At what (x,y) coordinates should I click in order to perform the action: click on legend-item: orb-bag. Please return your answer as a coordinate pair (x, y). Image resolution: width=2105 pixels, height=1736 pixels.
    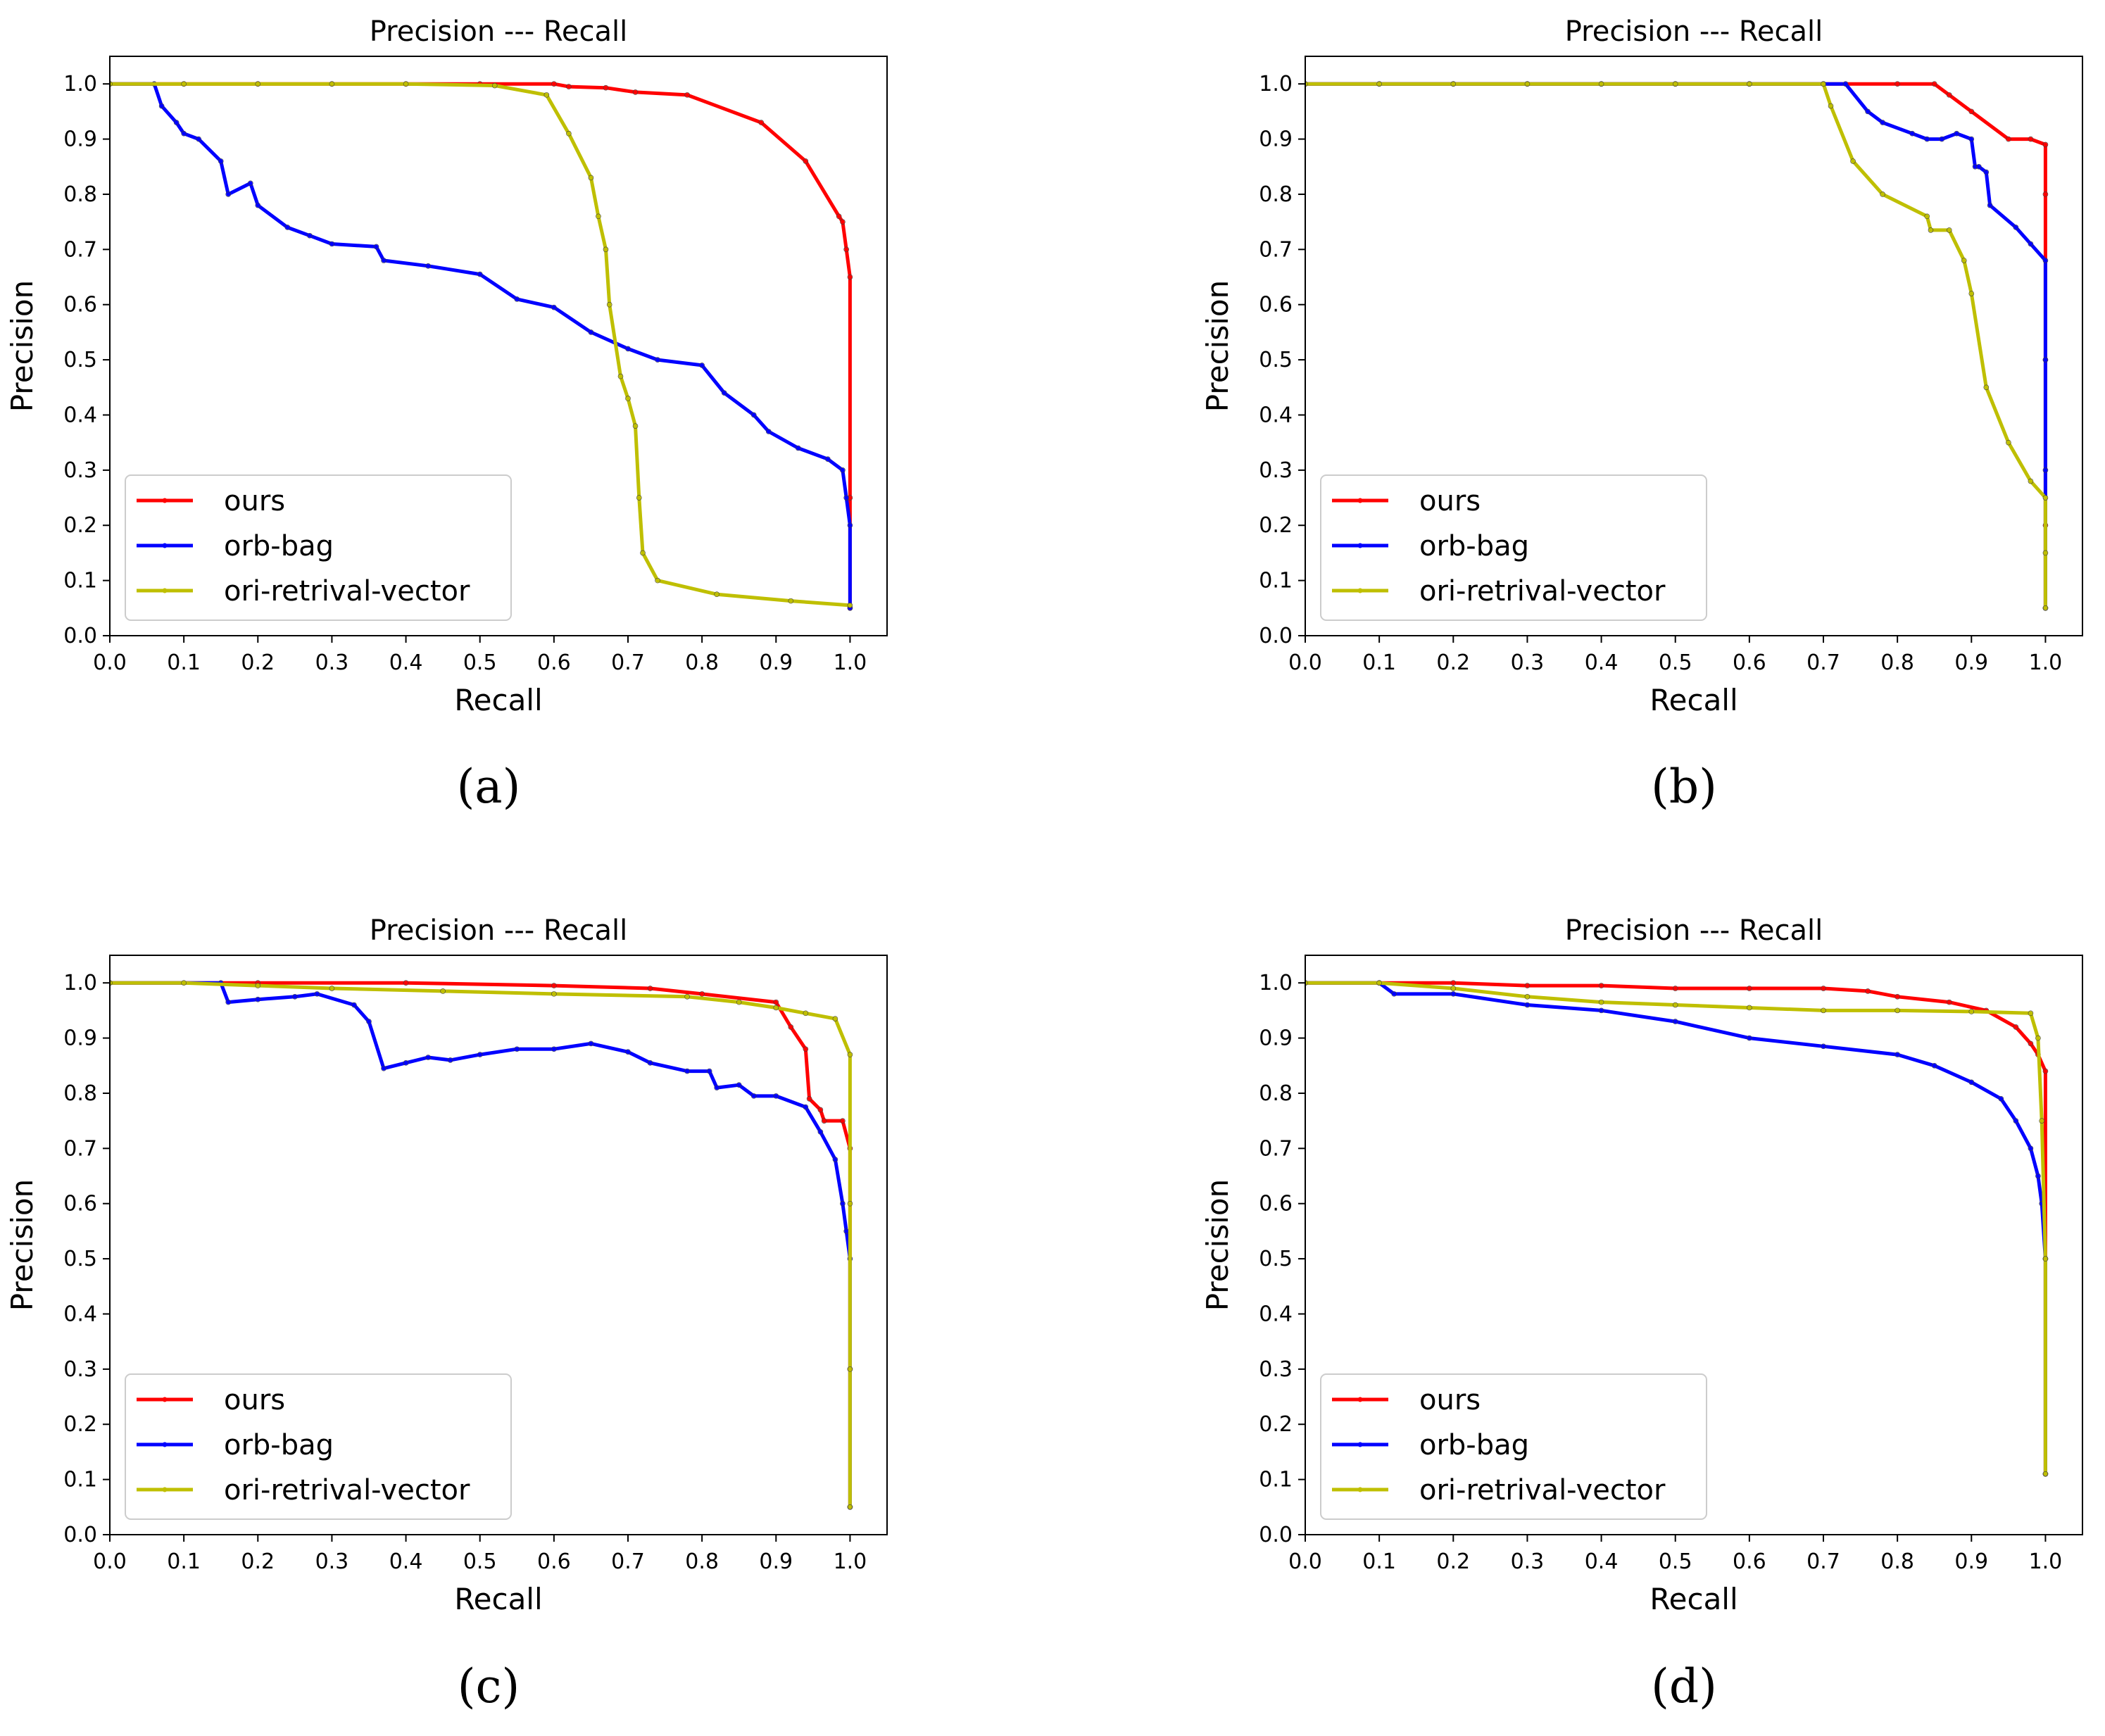
    Looking at the image, I should click on (1430, 546).